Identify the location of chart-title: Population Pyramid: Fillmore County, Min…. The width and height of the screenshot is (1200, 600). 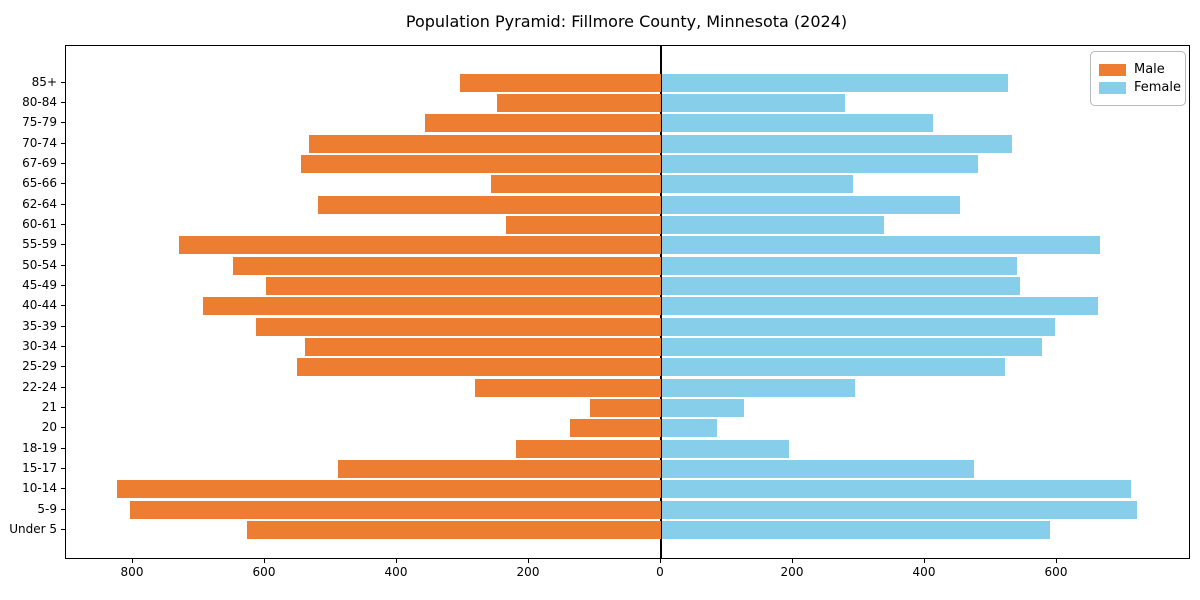
(626, 21).